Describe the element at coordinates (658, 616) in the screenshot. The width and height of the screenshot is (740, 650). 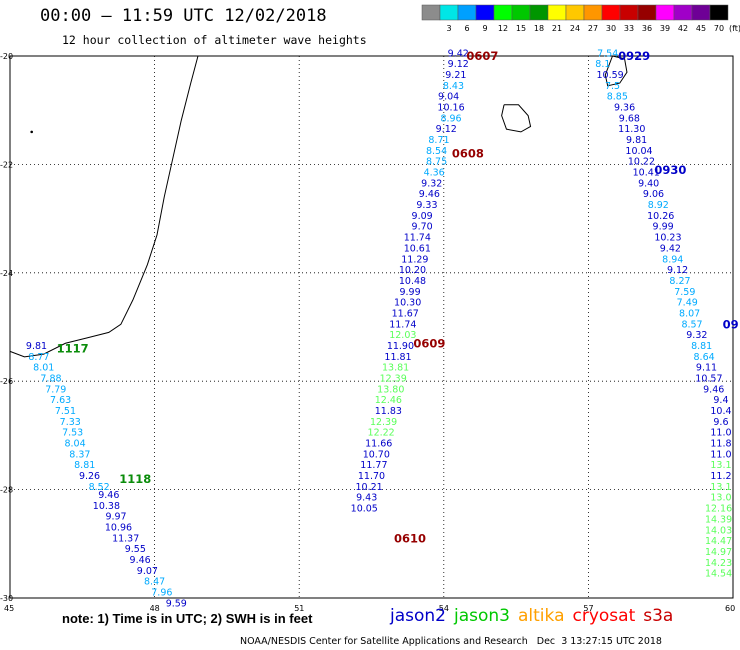
I see `legend-s3a: s3a` at that location.